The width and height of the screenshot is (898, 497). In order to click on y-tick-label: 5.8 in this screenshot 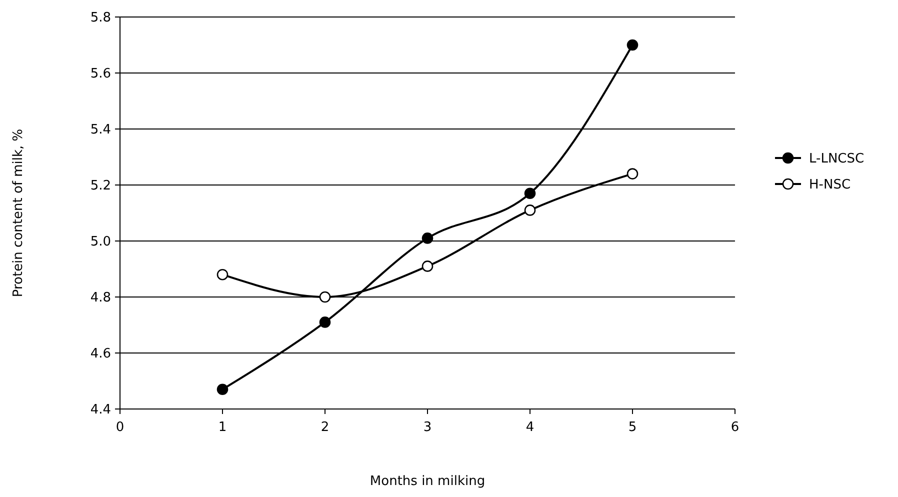, I will do `click(100, 18)`.